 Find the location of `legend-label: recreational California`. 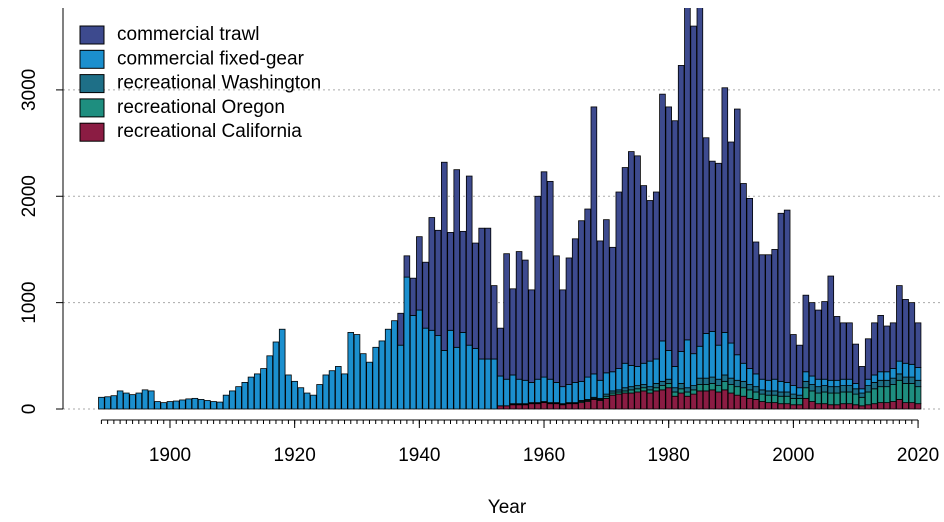

legend-label: recreational California is located at coordinates (209, 131).